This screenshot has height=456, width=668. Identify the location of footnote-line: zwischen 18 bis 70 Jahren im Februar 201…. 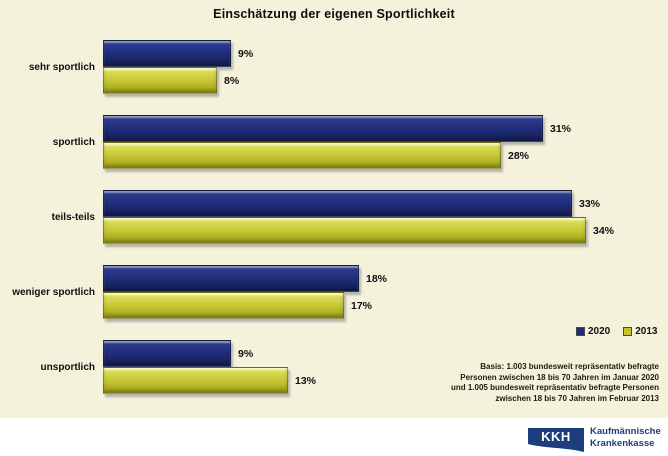
(577, 398).